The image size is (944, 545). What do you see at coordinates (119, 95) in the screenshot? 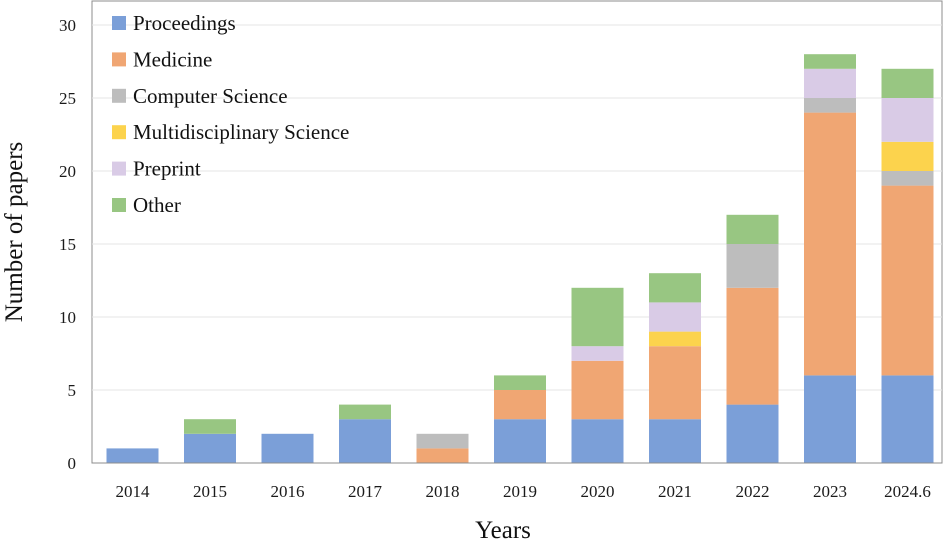
I see `legend-swatch-computer-science` at bounding box center [119, 95].